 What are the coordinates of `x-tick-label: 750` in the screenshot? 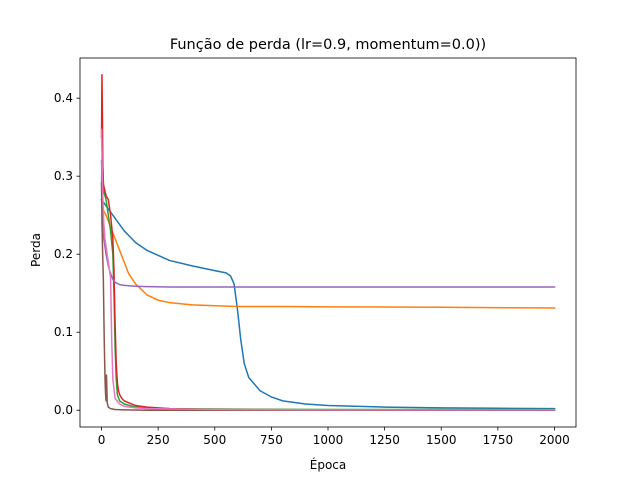 It's located at (271, 440).